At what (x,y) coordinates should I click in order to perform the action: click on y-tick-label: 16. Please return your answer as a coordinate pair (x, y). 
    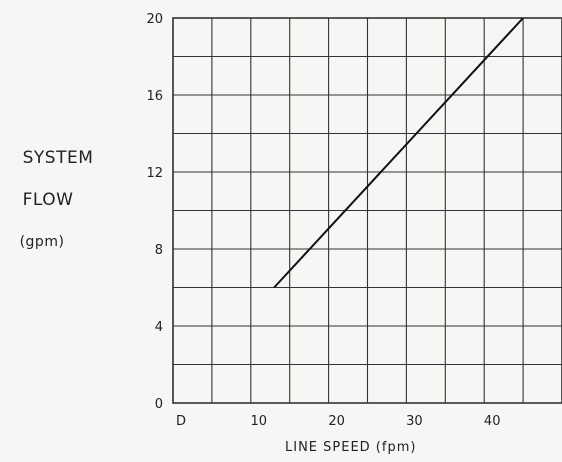
    Looking at the image, I should click on (154, 96).